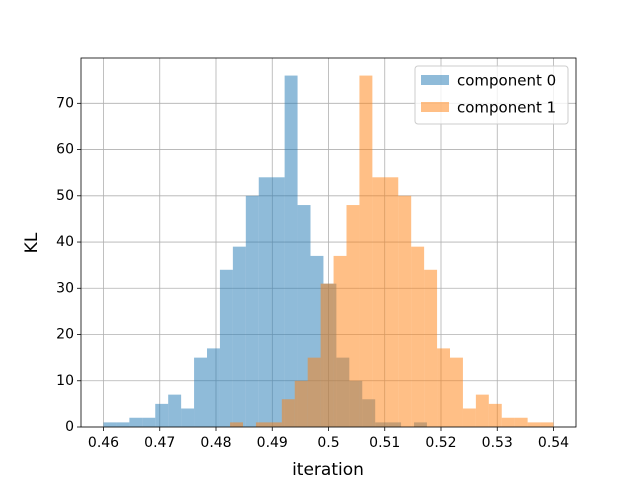 The width and height of the screenshot is (640, 480). I want to click on x-tick-label: 0.52, so click(440, 443).